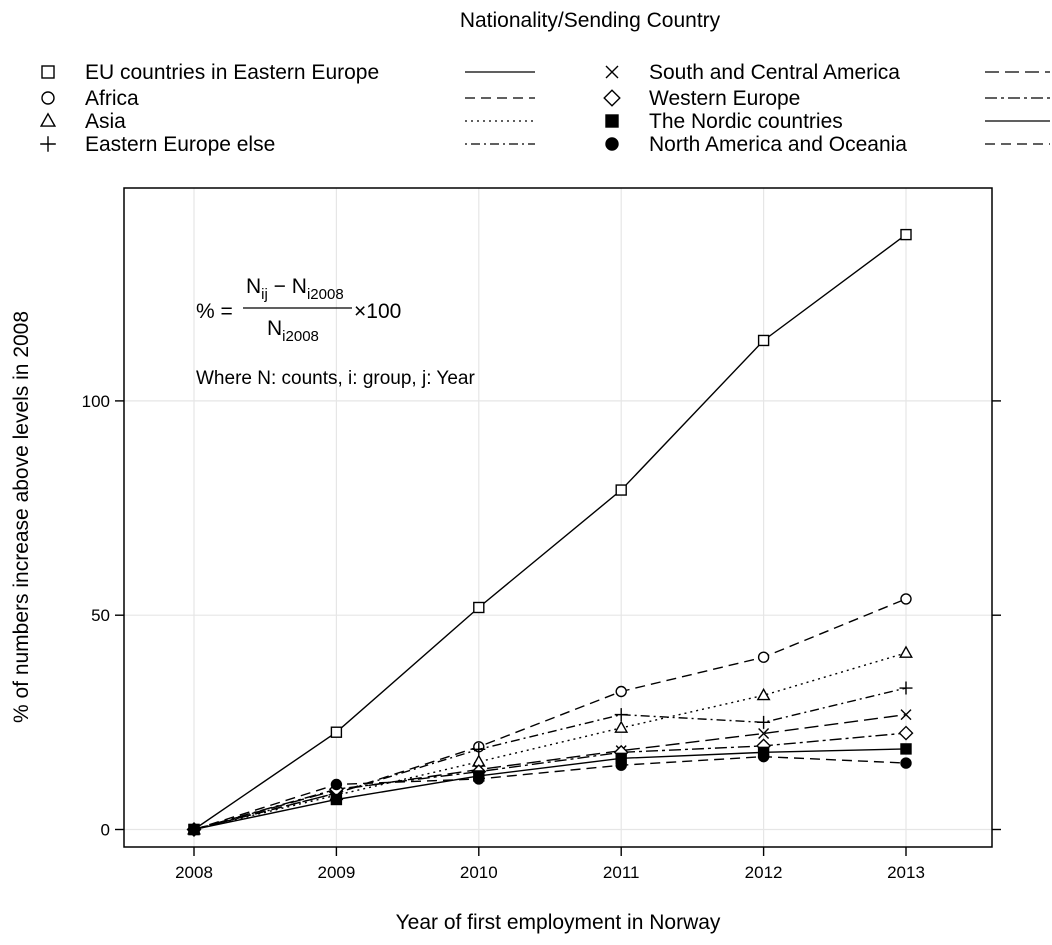 This screenshot has width=1052, height=945. What do you see at coordinates (112, 98) in the screenshot?
I see `legend-label: Africa` at bounding box center [112, 98].